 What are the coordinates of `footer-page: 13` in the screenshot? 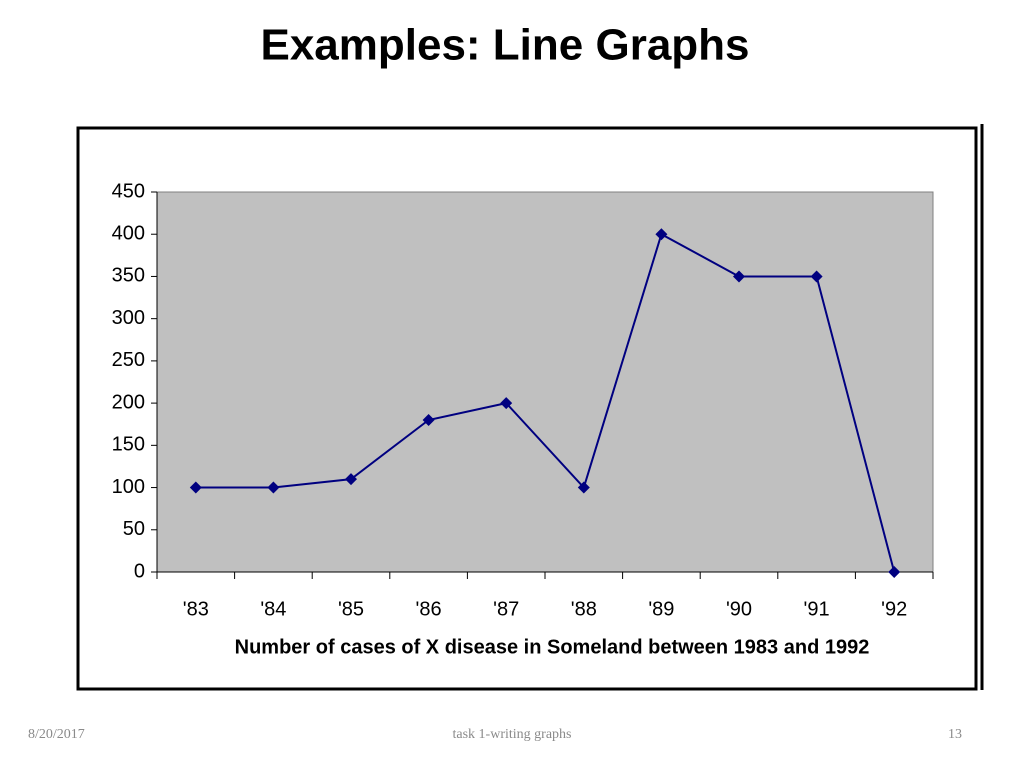 It's located at (955, 734).